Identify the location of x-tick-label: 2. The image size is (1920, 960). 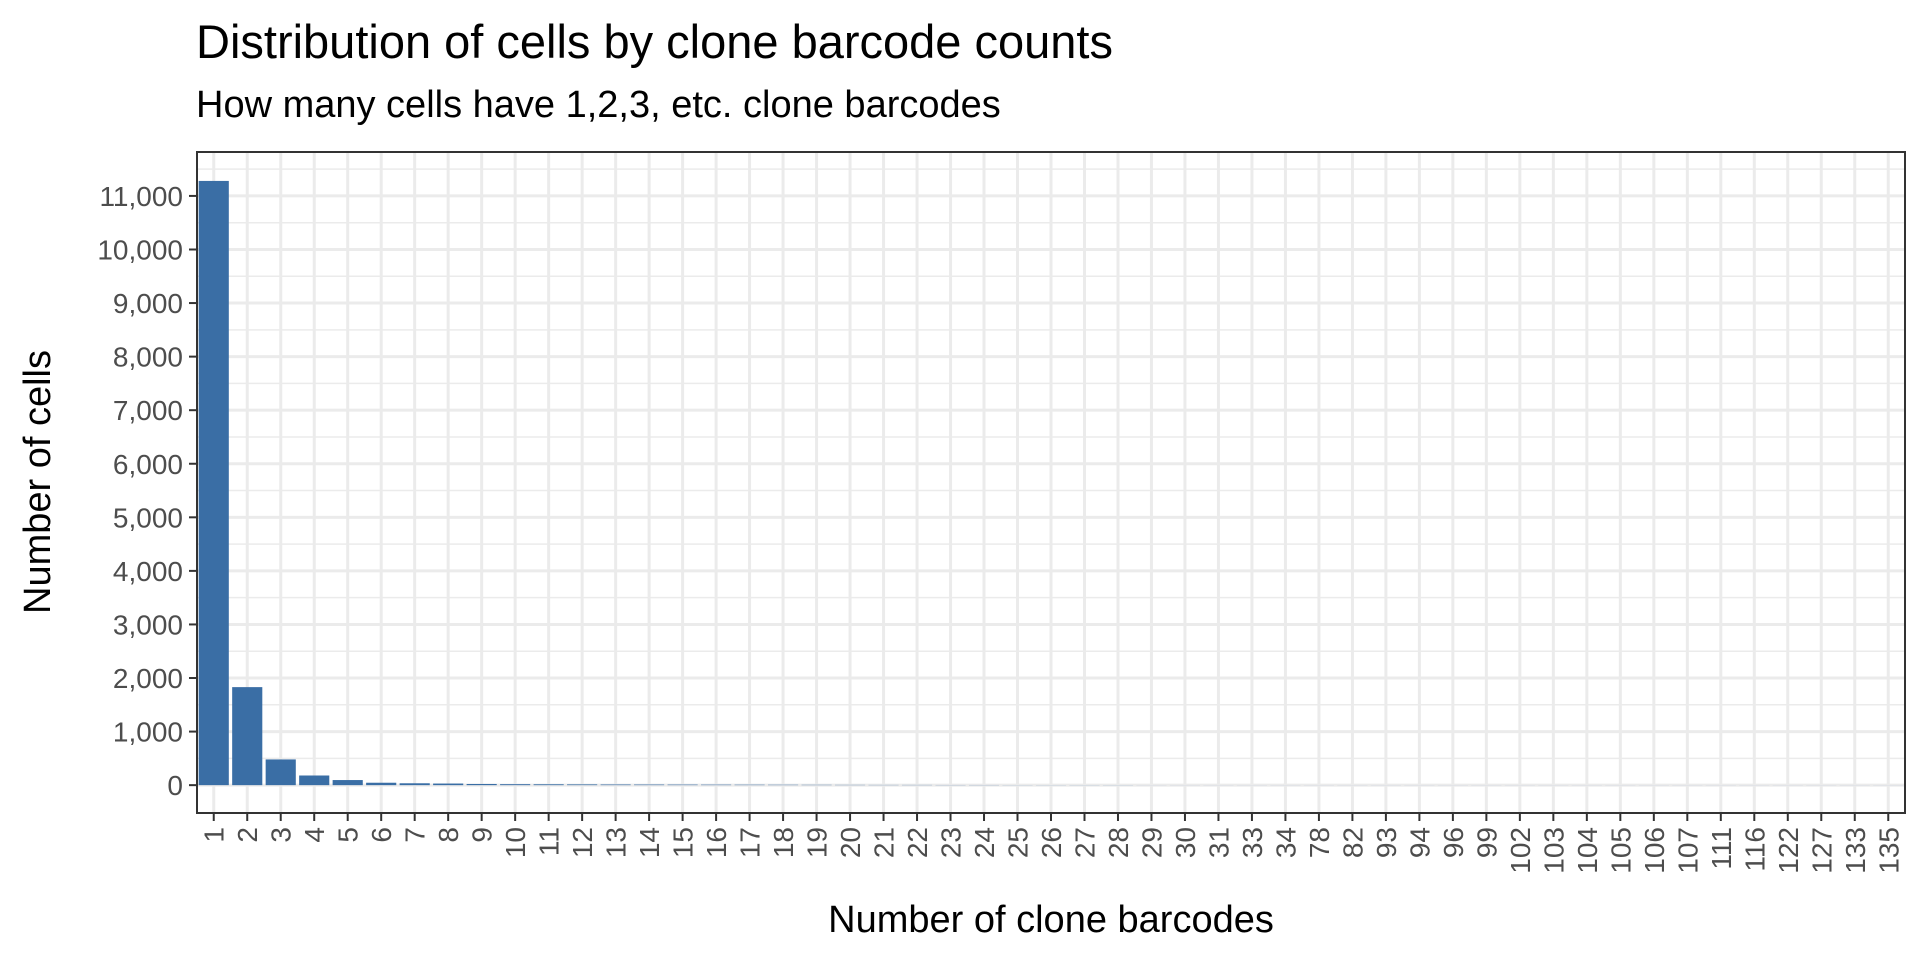
(247, 835).